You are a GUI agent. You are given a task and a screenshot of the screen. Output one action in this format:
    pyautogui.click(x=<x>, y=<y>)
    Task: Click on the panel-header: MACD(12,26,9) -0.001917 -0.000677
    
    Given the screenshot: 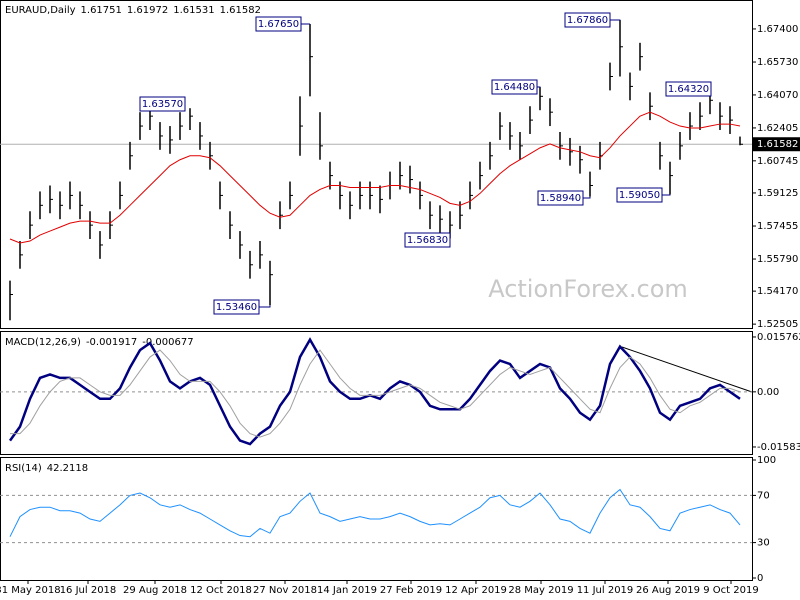 What is the action you would take?
    pyautogui.click(x=99, y=342)
    